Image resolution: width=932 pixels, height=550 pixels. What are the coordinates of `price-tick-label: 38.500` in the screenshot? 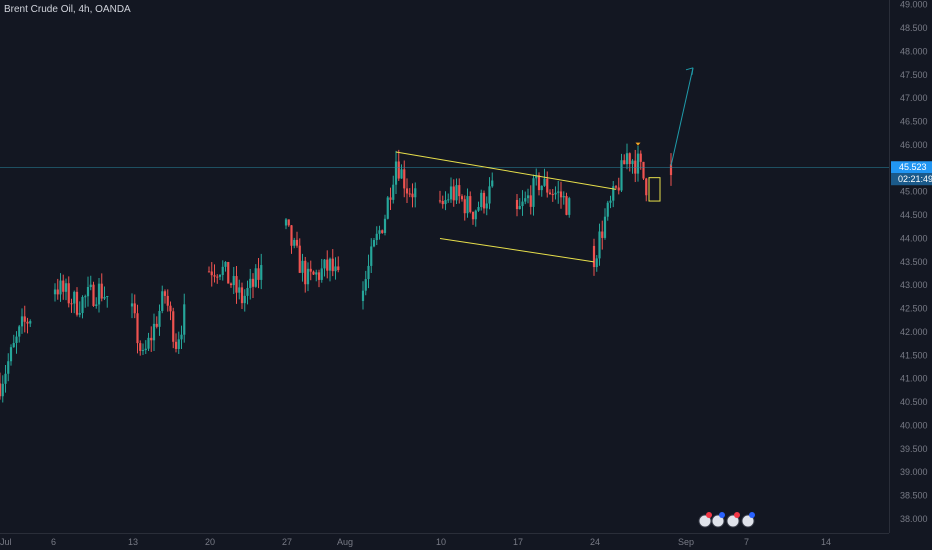 It's located at (914, 496).